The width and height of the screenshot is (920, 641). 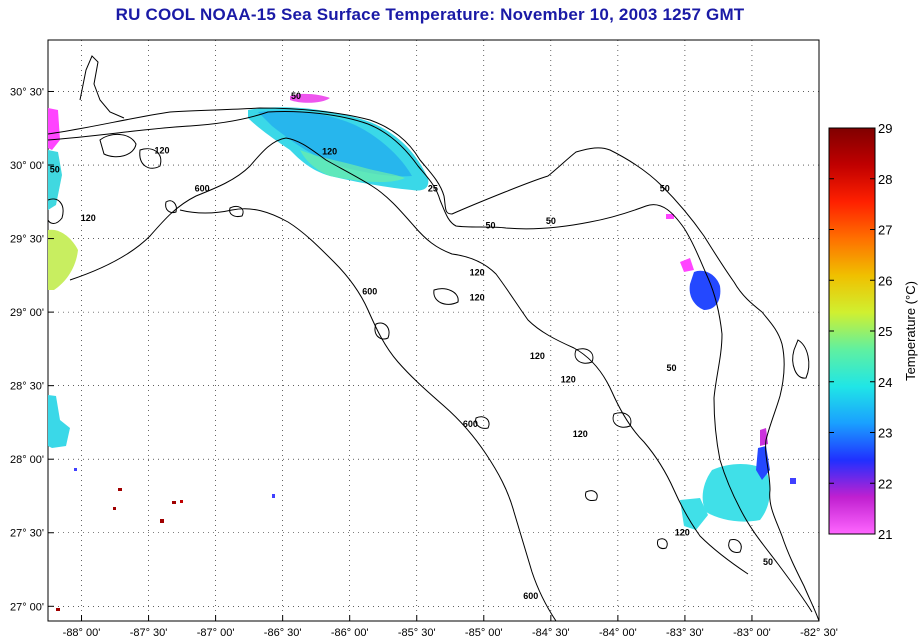 I want to click on colorbar: 29 28 27 26 25 24 23 22 21 Temperature (°C), so click(x=873, y=331).